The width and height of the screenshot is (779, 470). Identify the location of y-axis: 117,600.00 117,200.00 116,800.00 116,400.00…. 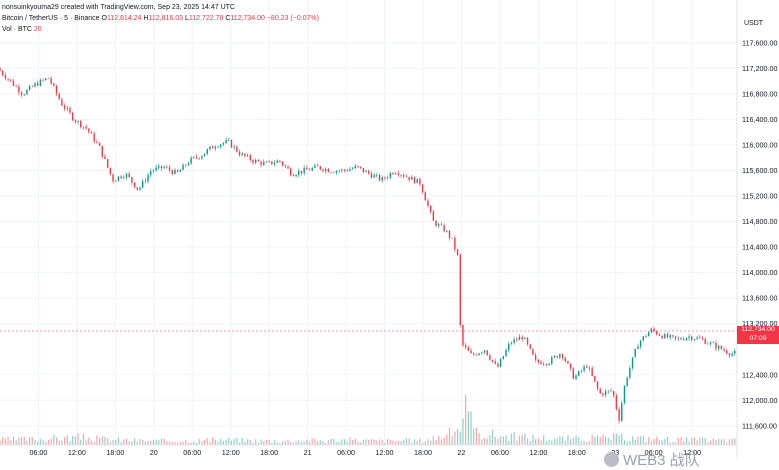
(759, 234).